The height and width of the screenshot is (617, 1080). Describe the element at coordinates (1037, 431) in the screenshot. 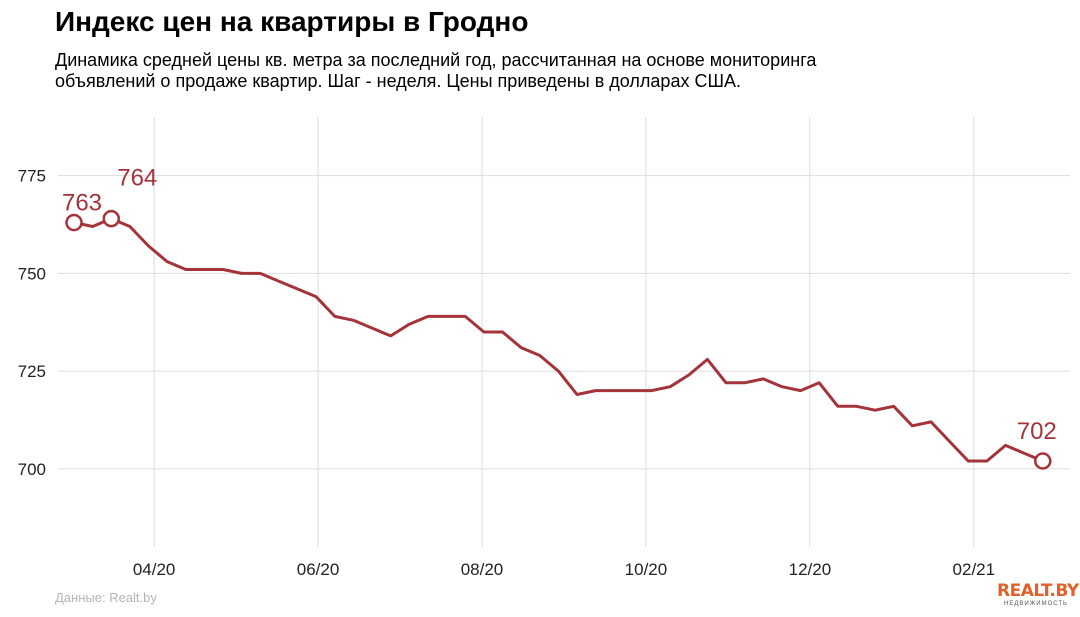

I see `data-label: 702` at that location.